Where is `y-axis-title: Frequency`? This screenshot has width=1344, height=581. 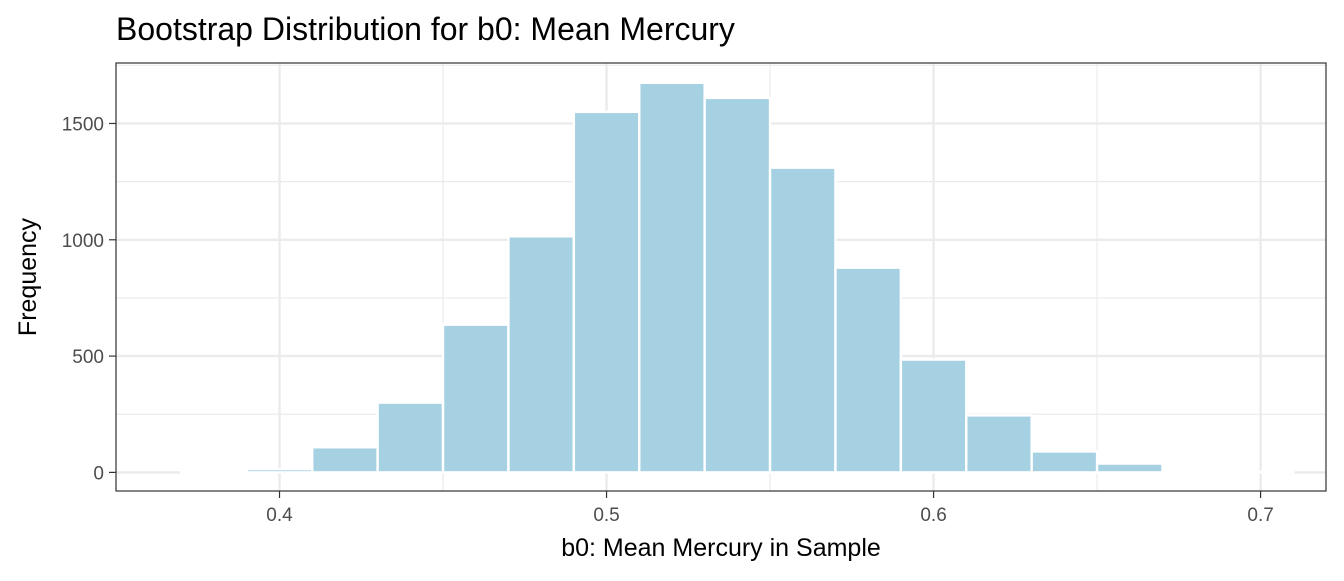 y-axis-title: Frequency is located at coordinates (28, 276).